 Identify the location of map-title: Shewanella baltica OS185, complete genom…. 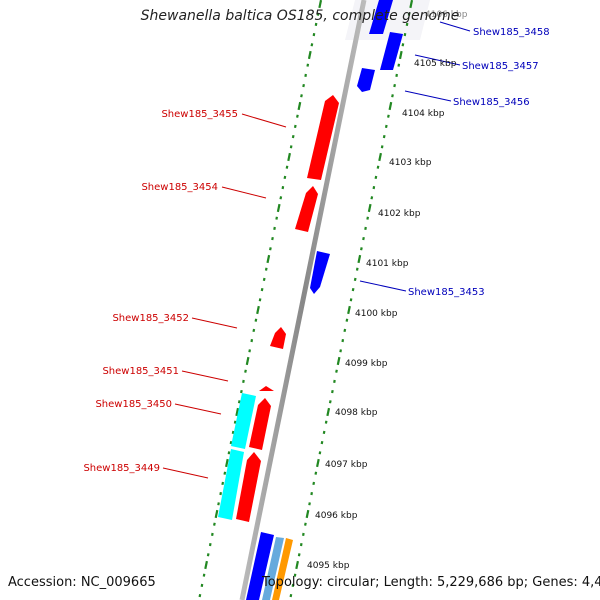
(300, 16).